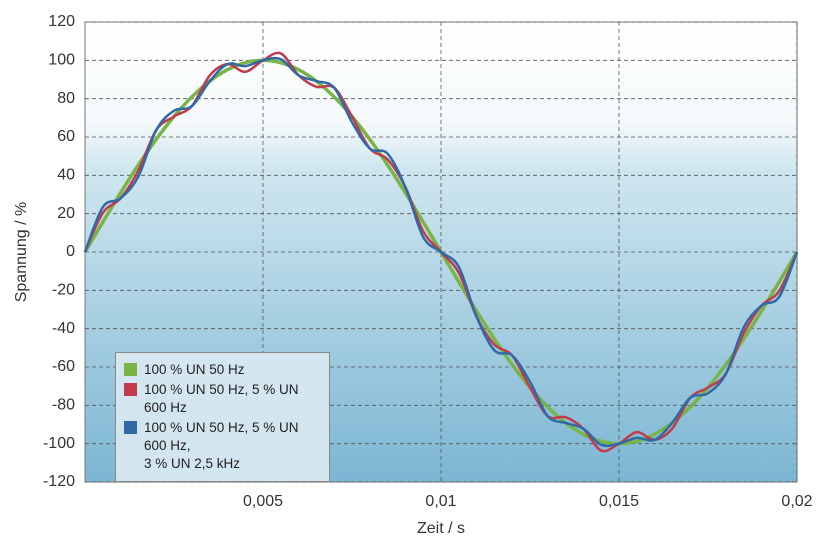 The image size is (817, 540). Describe the element at coordinates (66, 213) in the screenshot. I see `y-tick-label: 20` at that location.